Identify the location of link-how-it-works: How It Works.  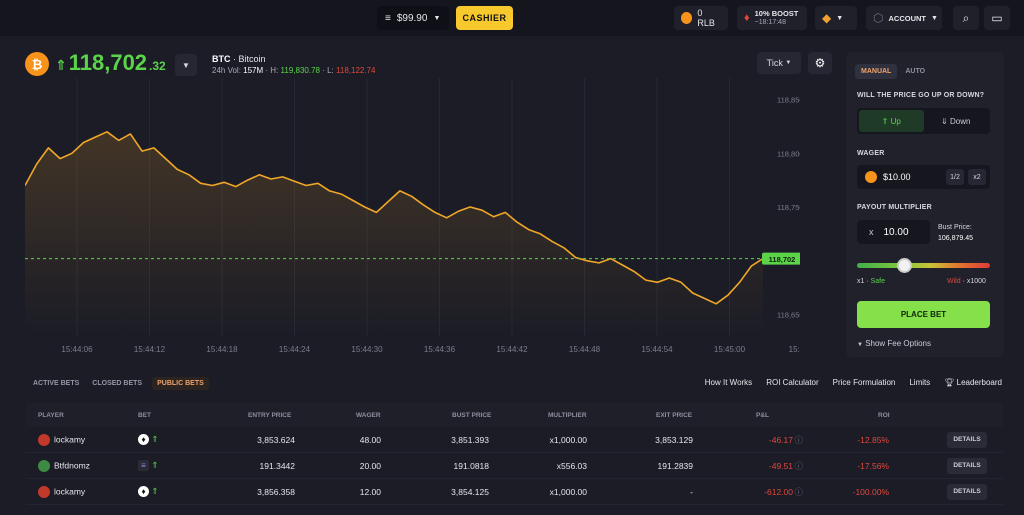
(728, 382).